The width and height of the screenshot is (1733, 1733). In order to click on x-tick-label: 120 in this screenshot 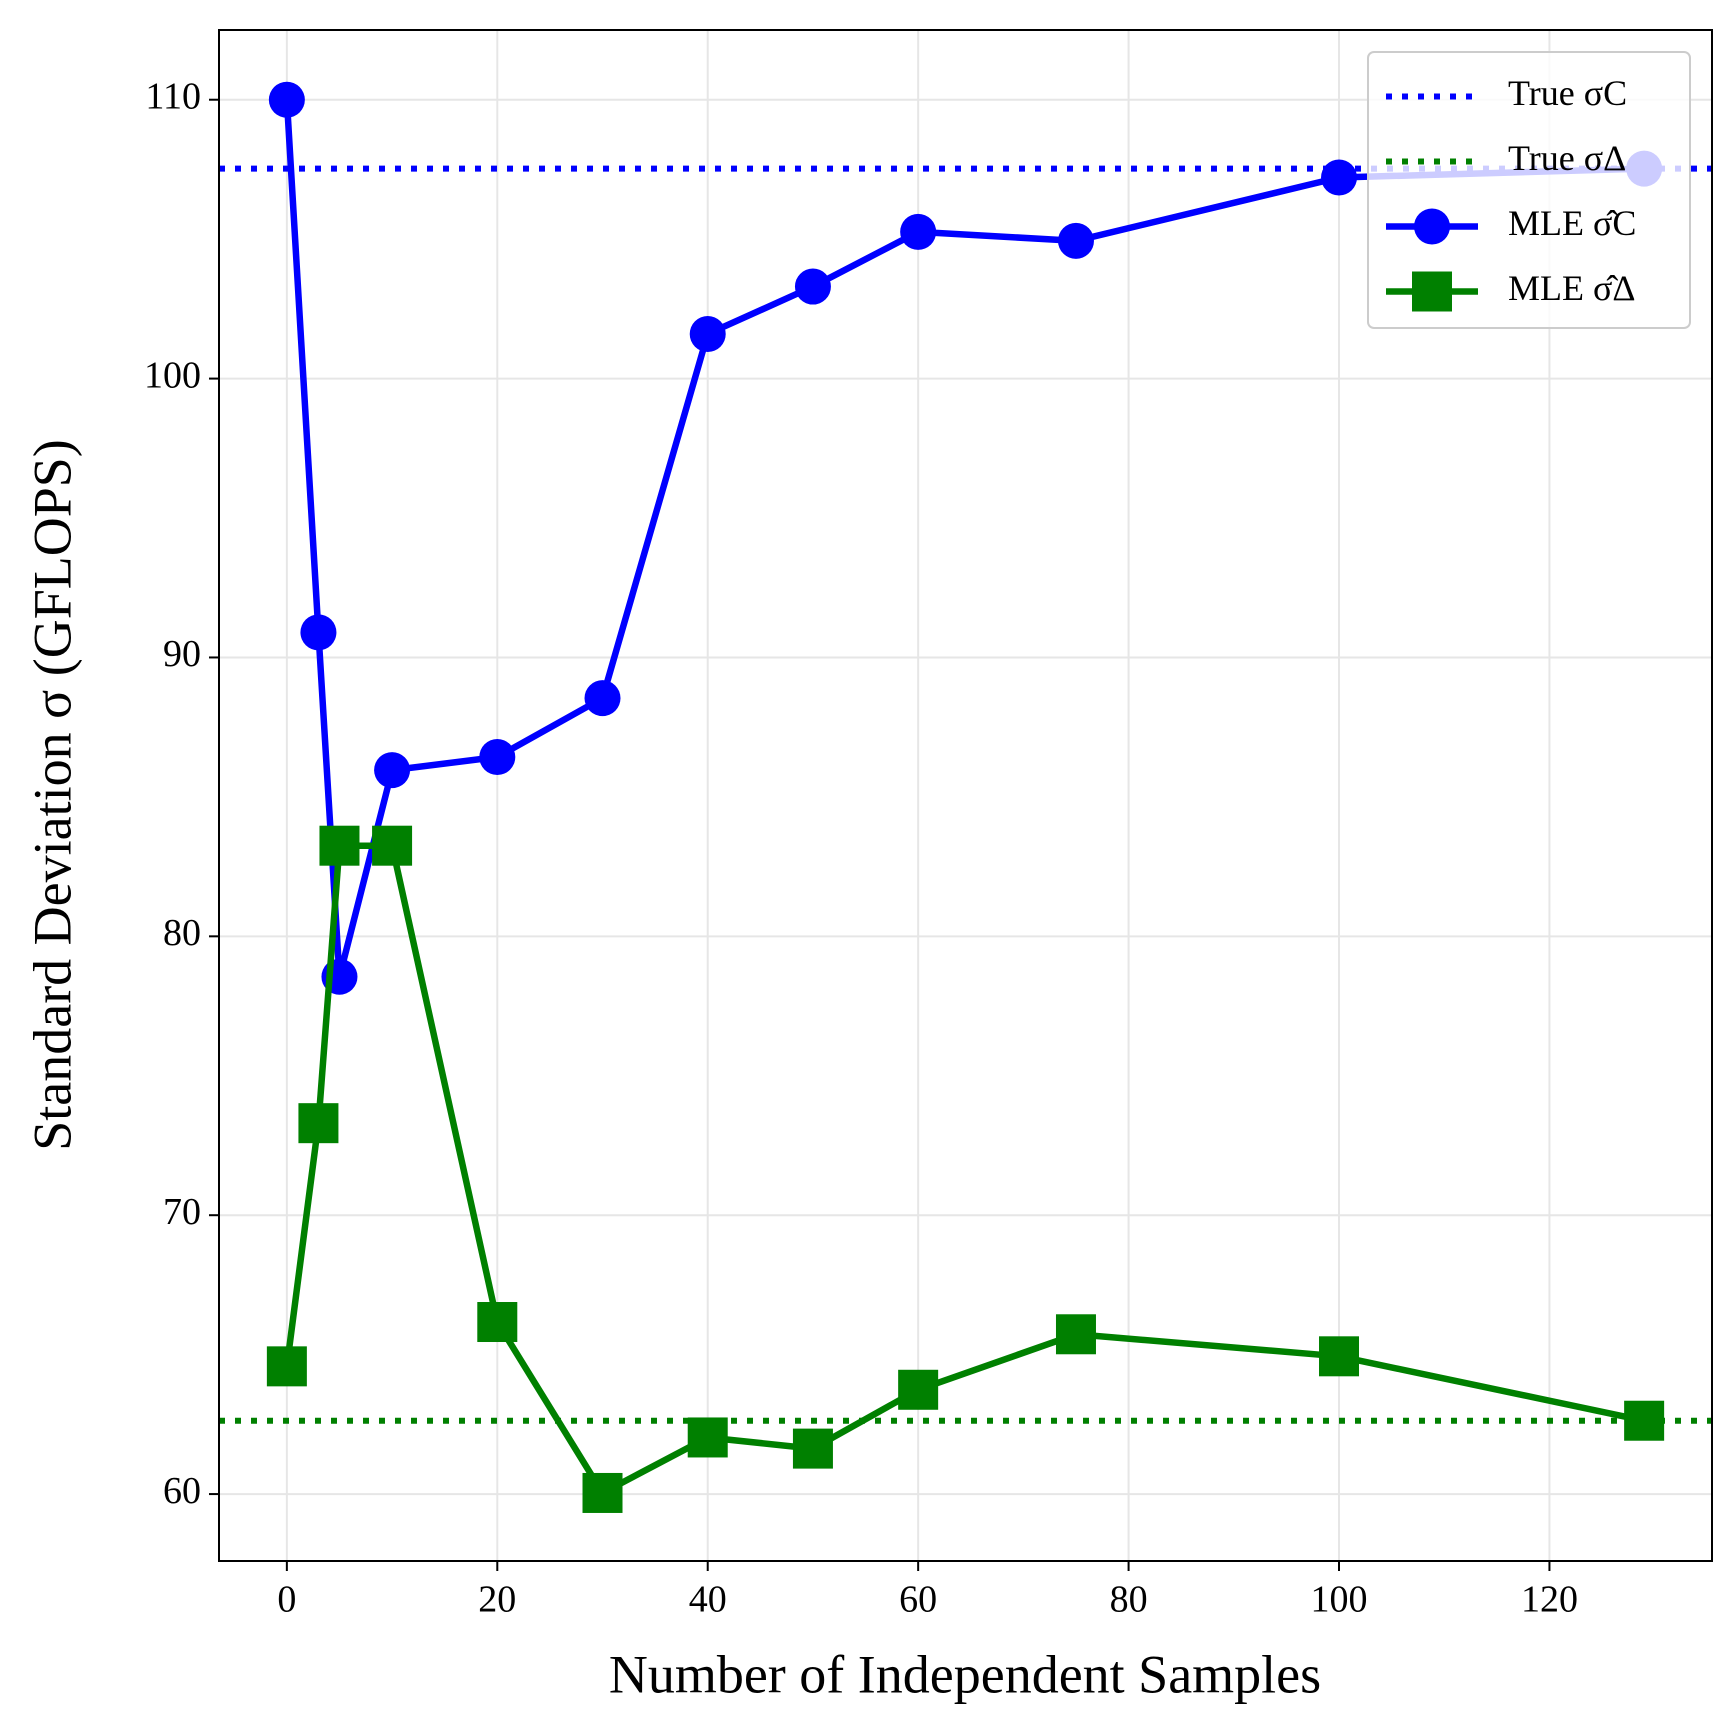, I will do `click(1549, 1600)`.